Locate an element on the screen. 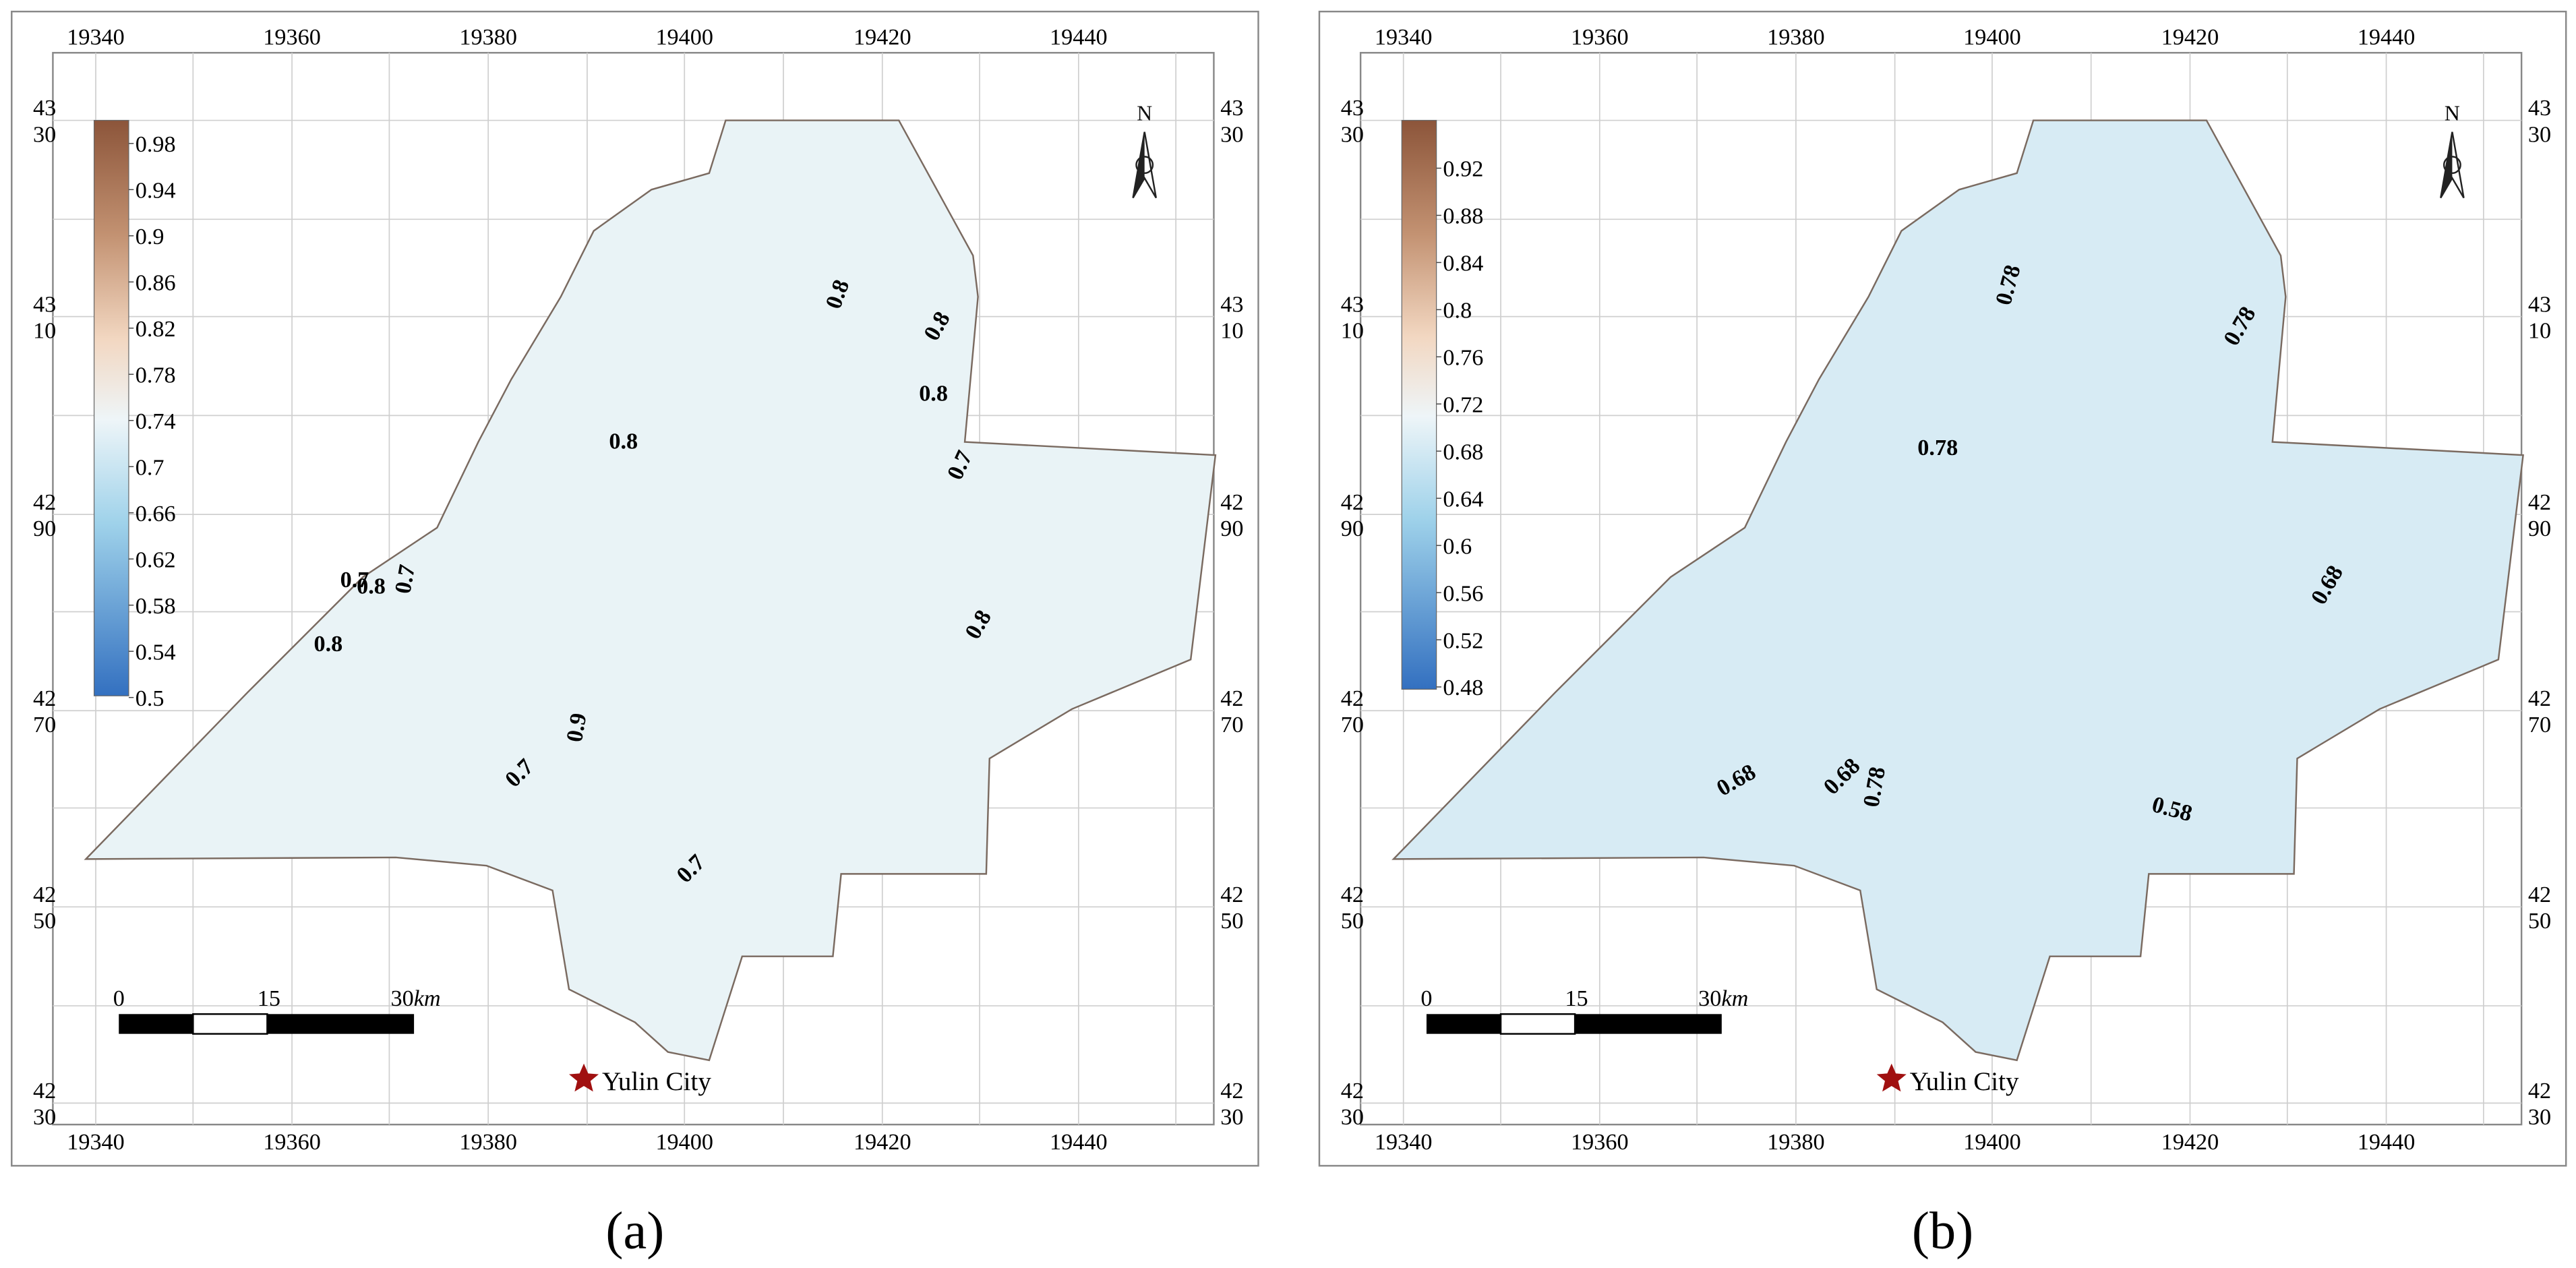 The height and width of the screenshot is (1268, 2576). colorbar-label: 0.94 is located at coordinates (156, 191).